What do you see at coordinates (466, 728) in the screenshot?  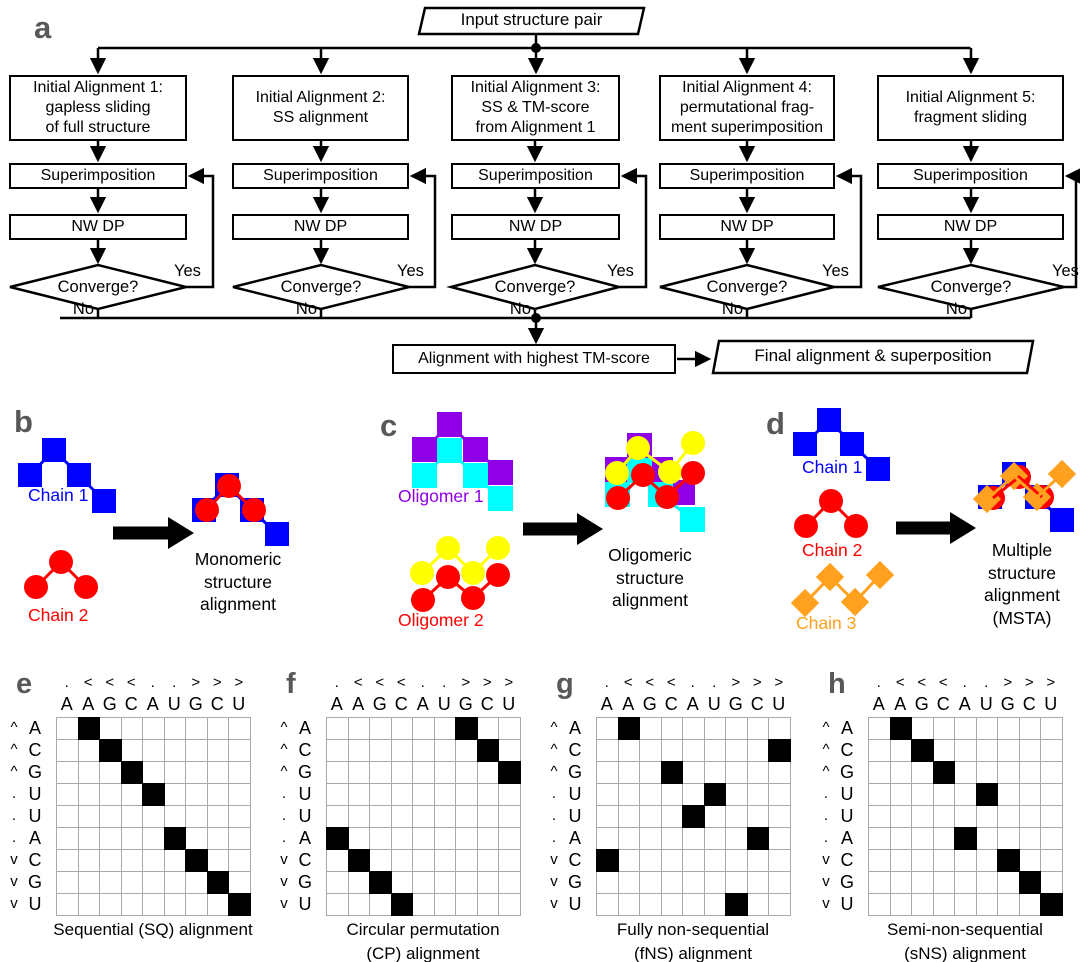 I see `matrix-f-filled-cell-r0c6` at bounding box center [466, 728].